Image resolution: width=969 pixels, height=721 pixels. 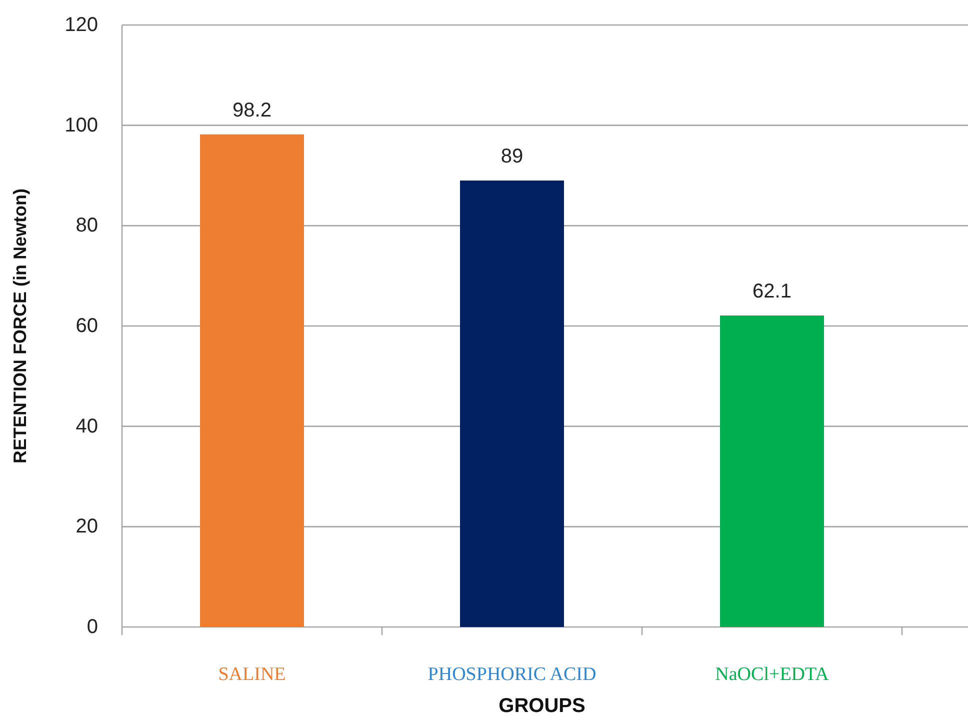 What do you see at coordinates (252, 110) in the screenshot?
I see `data-label: 98.2` at bounding box center [252, 110].